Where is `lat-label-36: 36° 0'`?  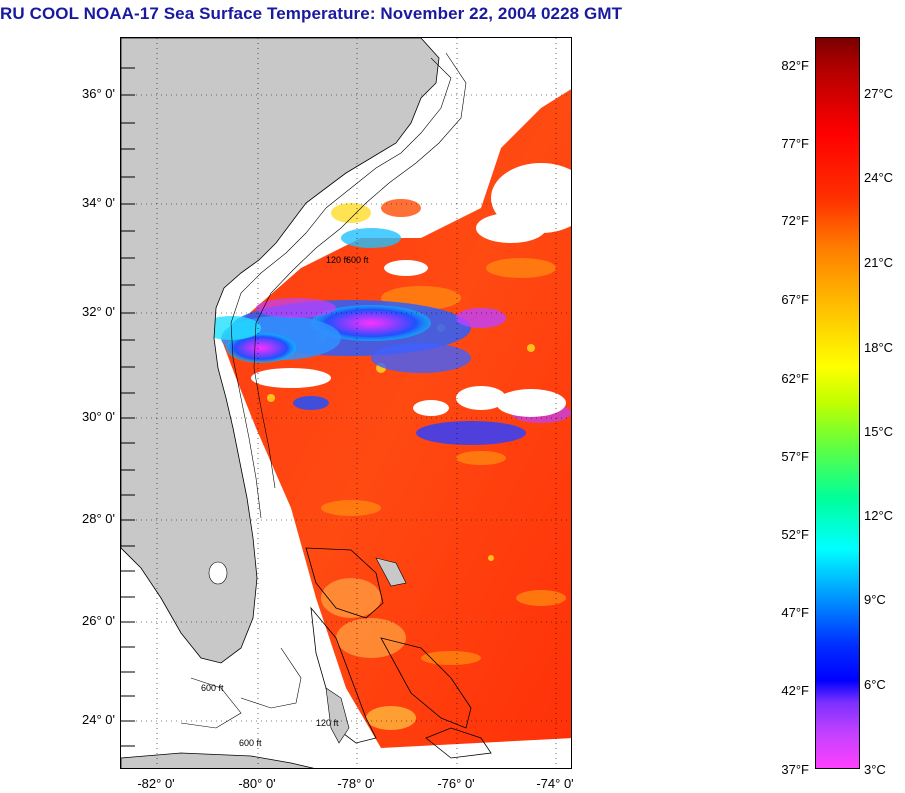 lat-label-36: 36° 0' is located at coordinates (98, 93).